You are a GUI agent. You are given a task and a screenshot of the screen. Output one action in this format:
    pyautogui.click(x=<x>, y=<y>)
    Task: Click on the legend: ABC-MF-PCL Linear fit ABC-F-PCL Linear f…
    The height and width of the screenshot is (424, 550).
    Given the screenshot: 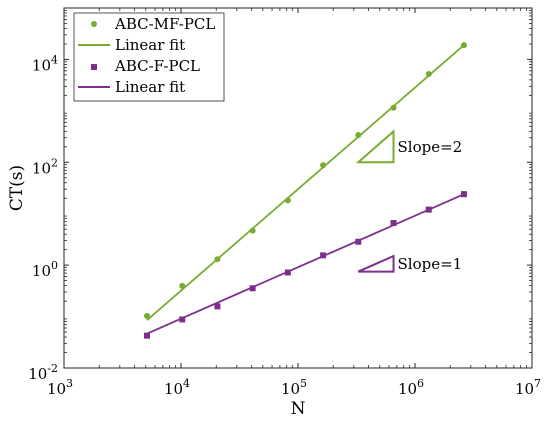 What is the action you would take?
    pyautogui.click(x=149, y=57)
    